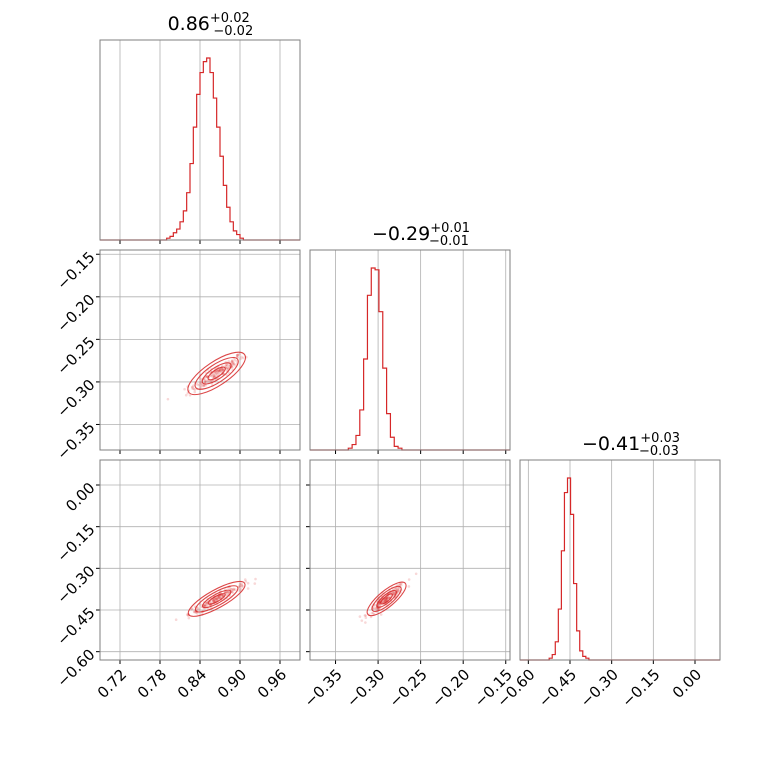 The height and width of the screenshot is (760, 760). I want to click on x-tick-label-0-4: 0.96, so click(272, 684).